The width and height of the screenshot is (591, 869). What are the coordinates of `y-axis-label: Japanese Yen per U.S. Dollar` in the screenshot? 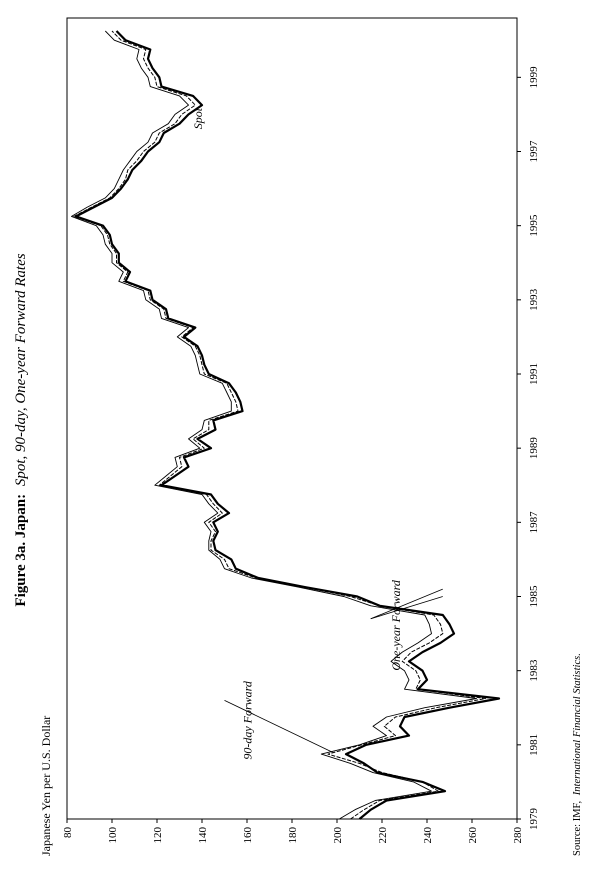 It's located at (46, 786).